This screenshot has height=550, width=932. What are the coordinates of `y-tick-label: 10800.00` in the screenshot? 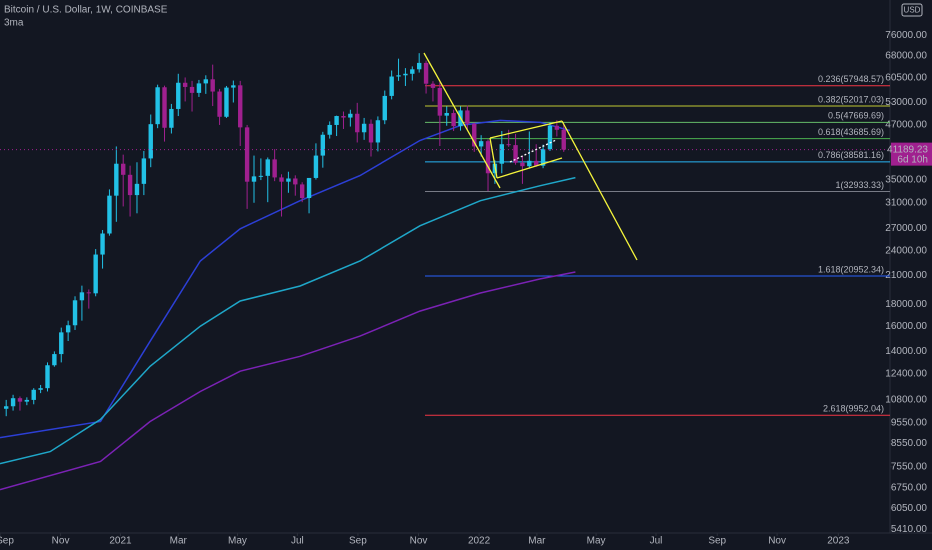 It's located at (906, 400).